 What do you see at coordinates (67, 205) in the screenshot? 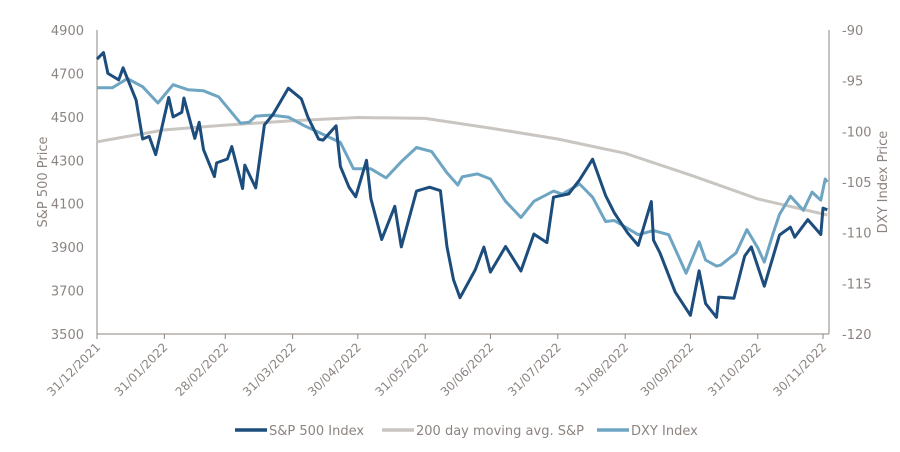
I see `y-tick-label: 4100` at bounding box center [67, 205].